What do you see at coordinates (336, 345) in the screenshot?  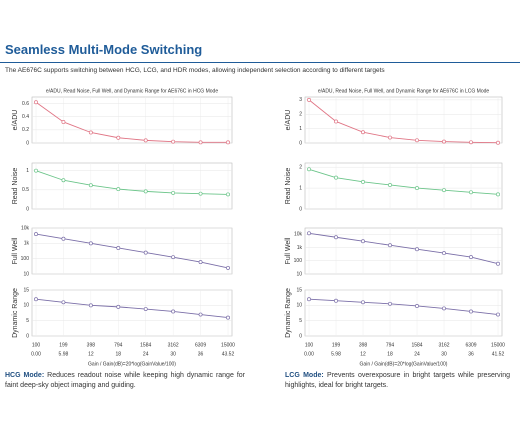 I see `x-tick-label: 199` at bounding box center [336, 345].